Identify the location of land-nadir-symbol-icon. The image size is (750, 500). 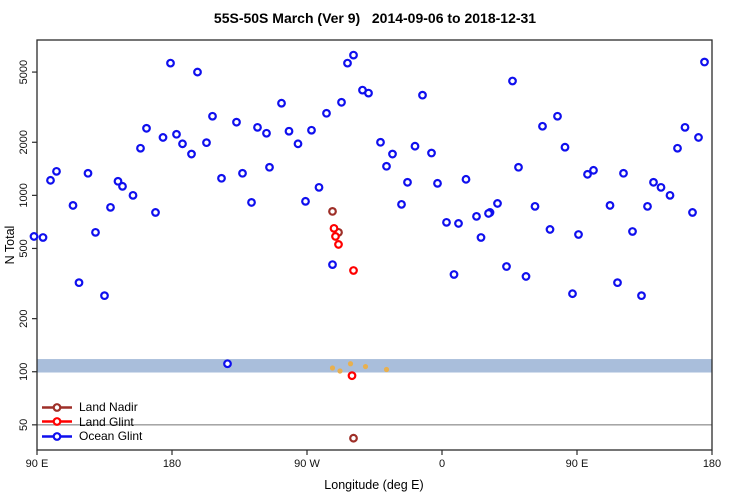
(57, 407).